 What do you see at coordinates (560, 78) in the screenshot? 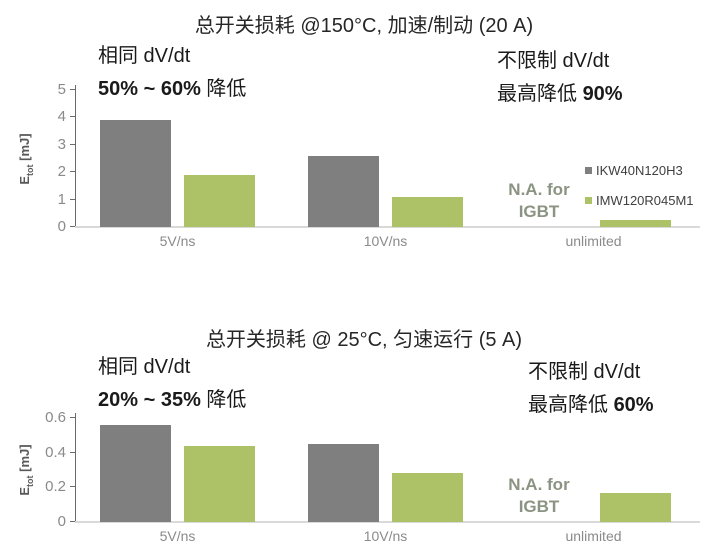
I see `annotation-unlimited-dvdt: 不限制 dV/dt 最高降低 90%` at bounding box center [560, 78].